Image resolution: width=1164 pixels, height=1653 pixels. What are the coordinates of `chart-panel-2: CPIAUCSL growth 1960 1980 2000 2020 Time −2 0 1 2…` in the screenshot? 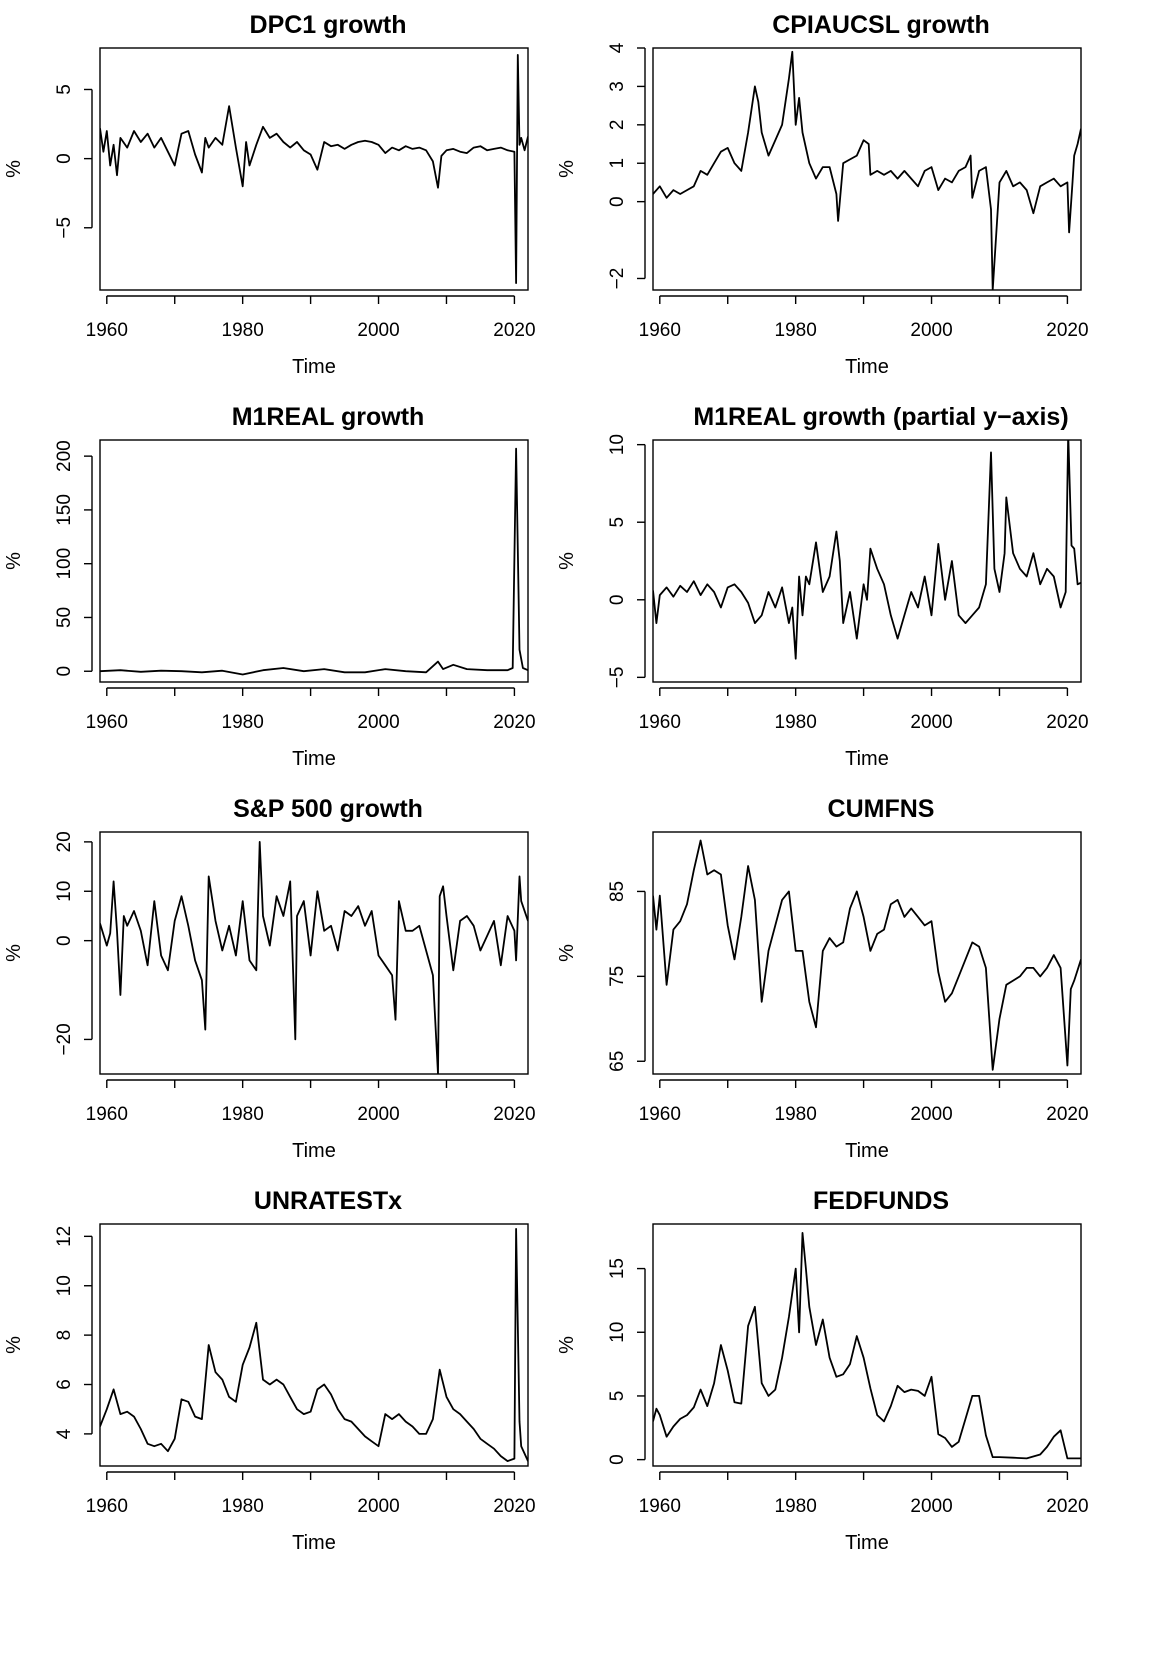 It's located at (844, 206).